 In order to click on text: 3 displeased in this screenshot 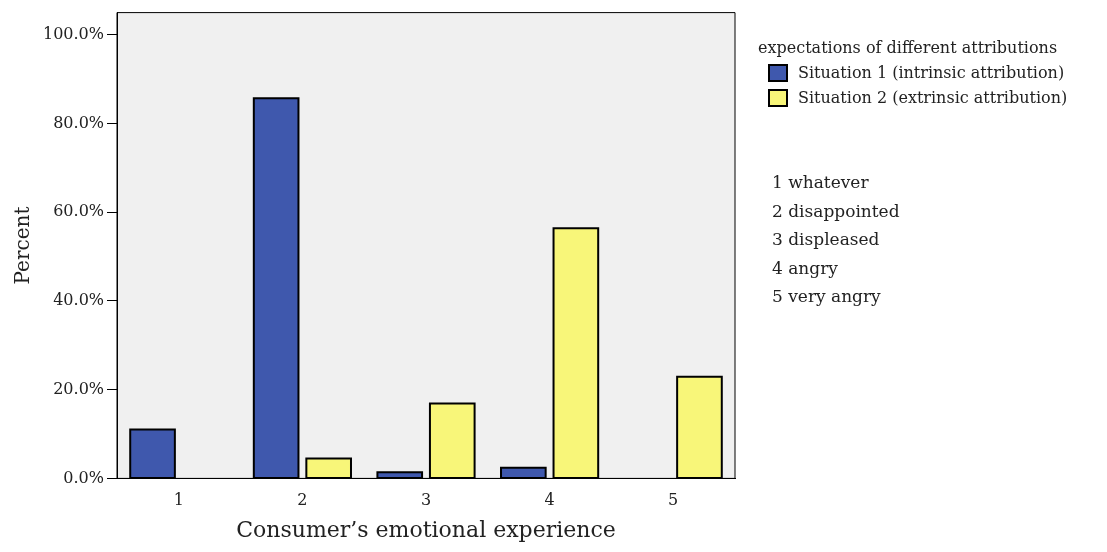, I will do `click(826, 239)`.